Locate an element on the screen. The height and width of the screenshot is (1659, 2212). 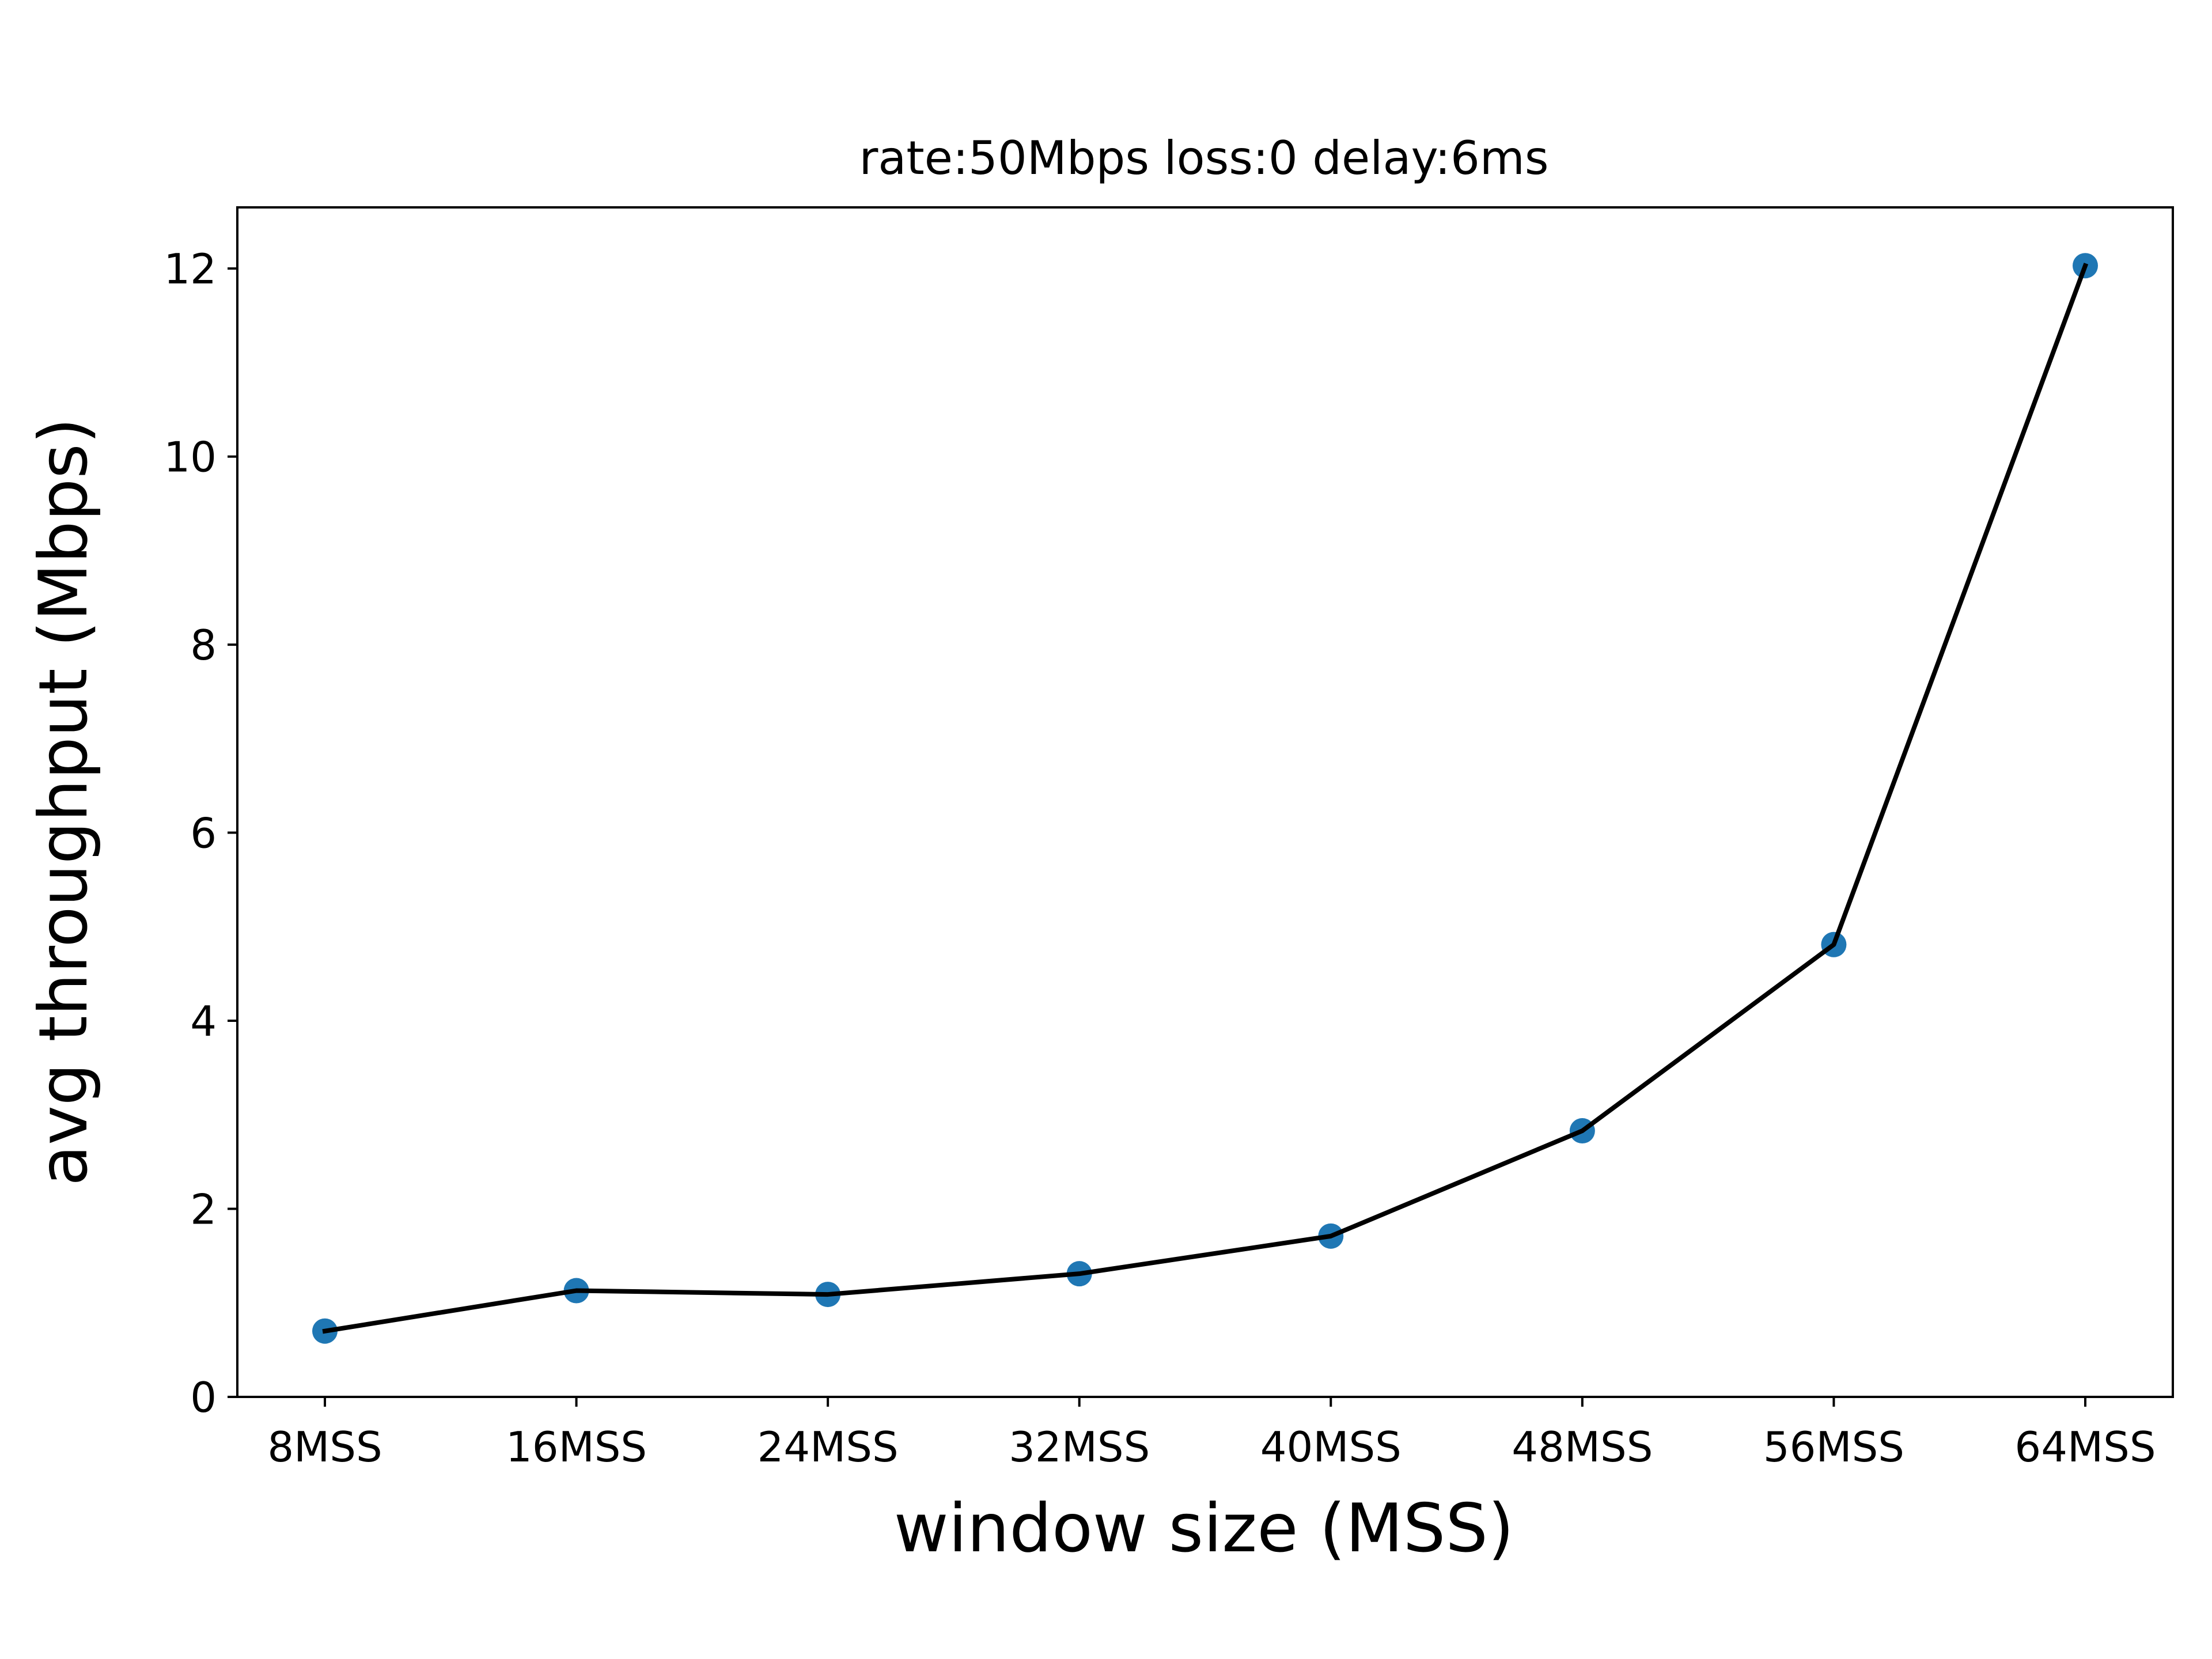
y-tick-label: 0 is located at coordinates (203, 1397).